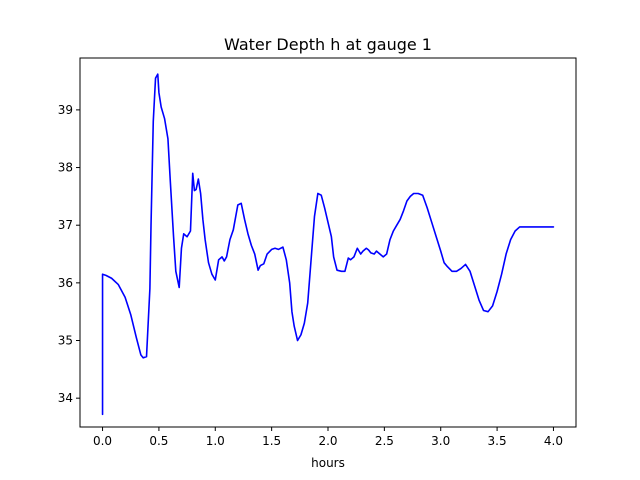 The width and height of the screenshot is (640, 480). What do you see at coordinates (497, 441) in the screenshot?
I see `x-tick-label: 3.5` at bounding box center [497, 441].